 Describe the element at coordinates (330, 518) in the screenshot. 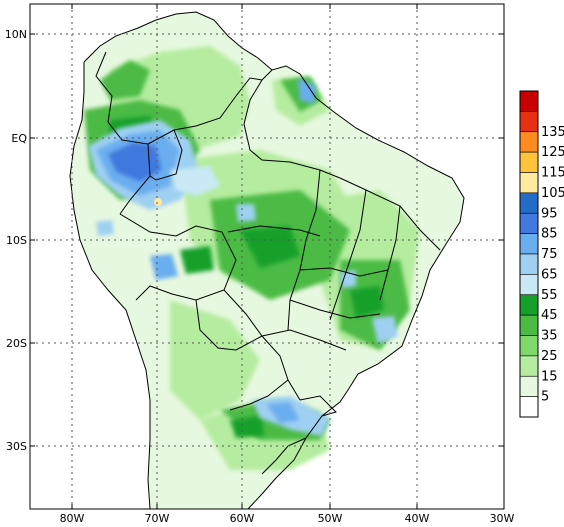

I see `lon-label: 50W` at that location.